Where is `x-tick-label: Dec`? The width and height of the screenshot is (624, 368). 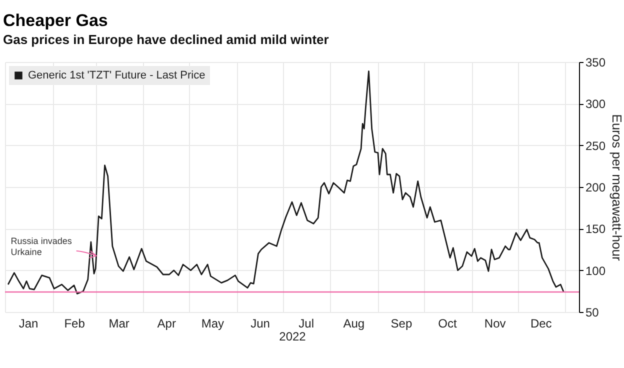 x-tick-label: Dec is located at coordinates (541, 323).